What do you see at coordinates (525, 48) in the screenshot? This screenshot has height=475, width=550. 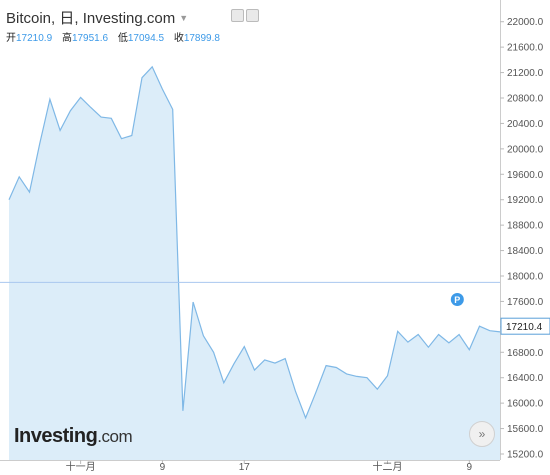 I see `y-tick-label: 21600.0` at bounding box center [525, 48].